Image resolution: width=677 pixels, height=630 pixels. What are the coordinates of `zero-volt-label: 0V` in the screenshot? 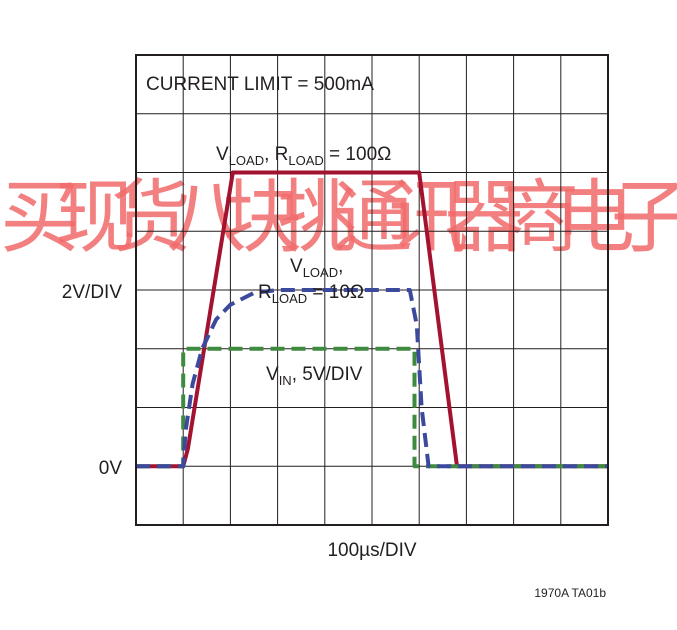 It's located at (111, 468).